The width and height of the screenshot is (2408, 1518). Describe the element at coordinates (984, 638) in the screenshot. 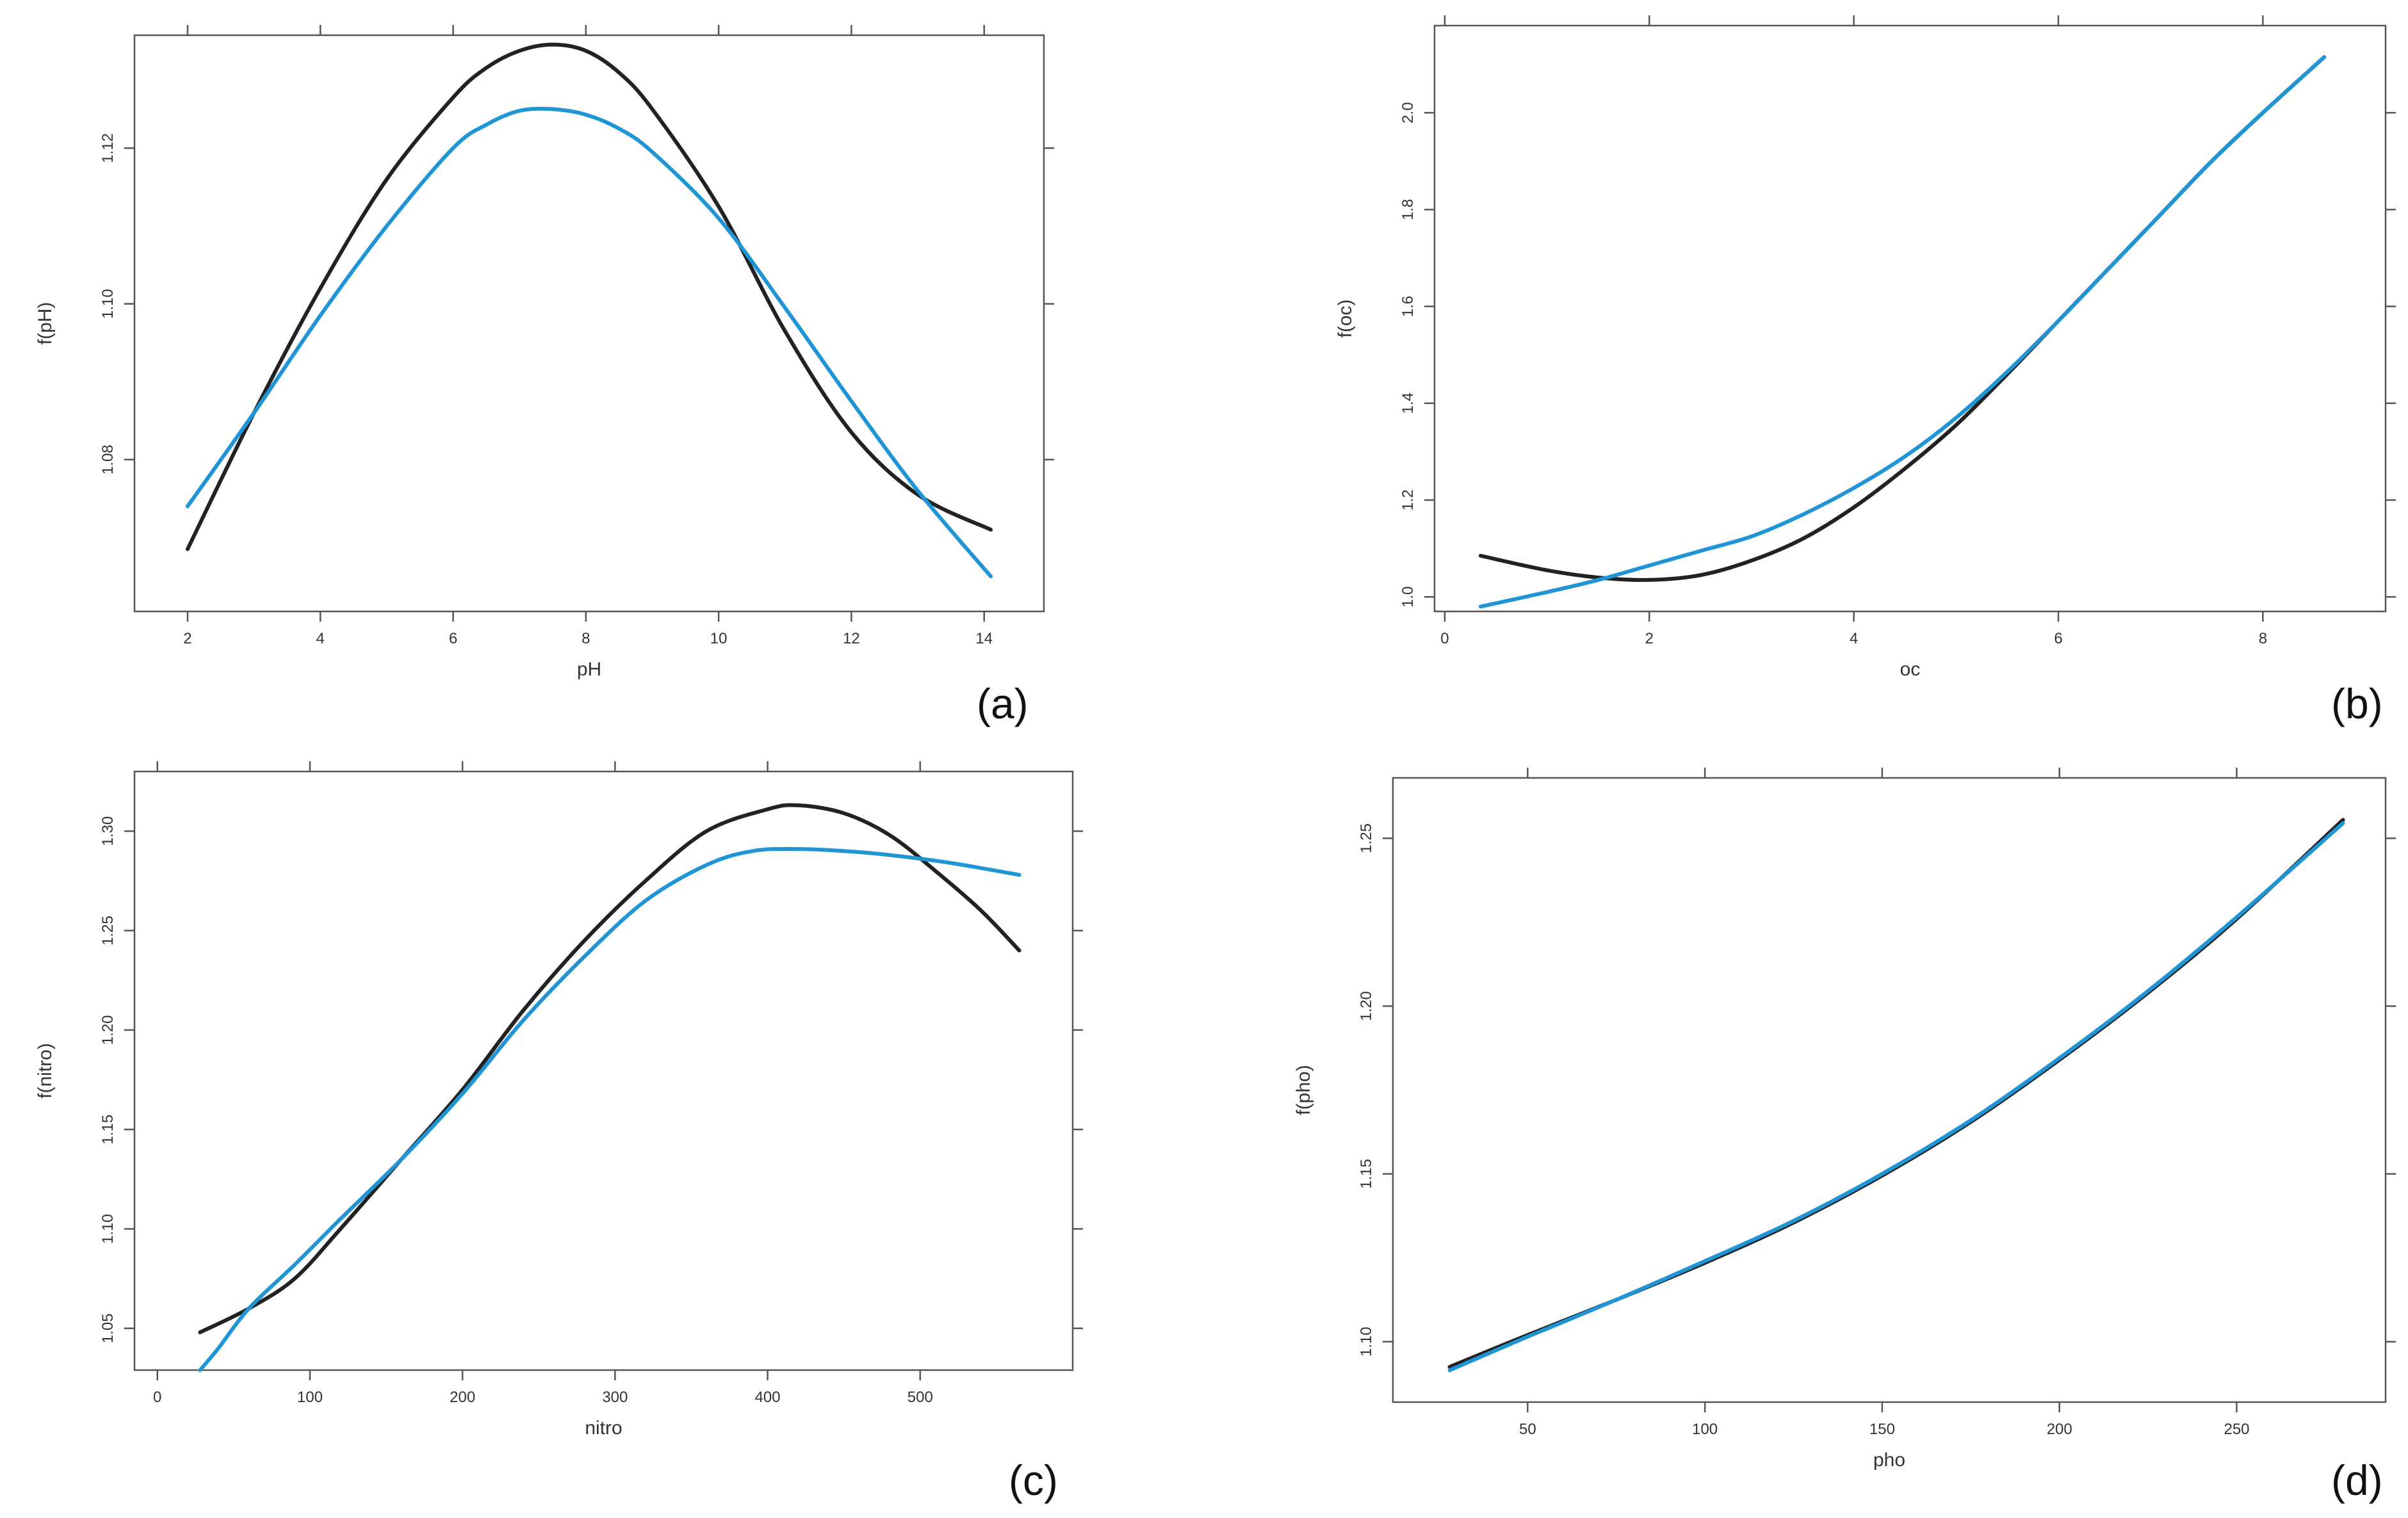

I see `x-tick-label: 14` at that location.